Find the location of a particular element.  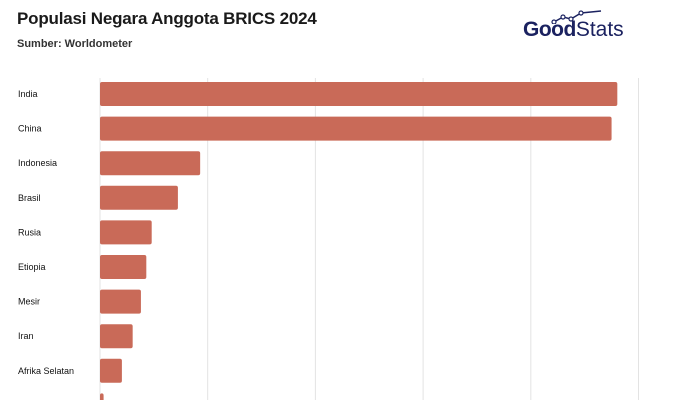

goodstats-logo: GoodStats is located at coordinates (573, 26).